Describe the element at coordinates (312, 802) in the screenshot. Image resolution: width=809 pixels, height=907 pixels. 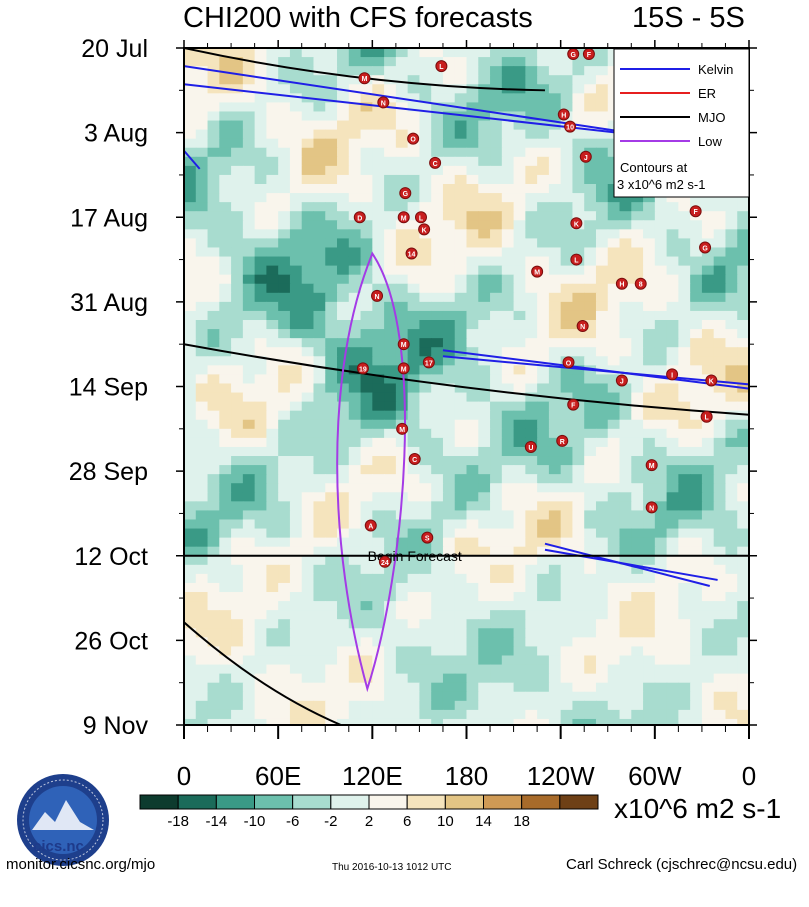
I see `colorbar-swatch` at that location.